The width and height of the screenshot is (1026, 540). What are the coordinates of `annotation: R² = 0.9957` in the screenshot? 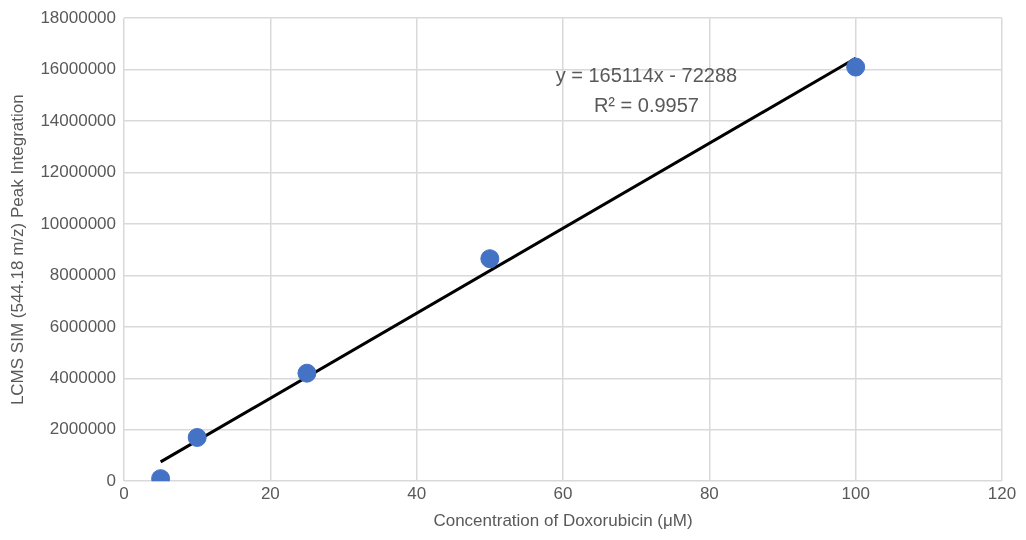 It's located at (646, 104).